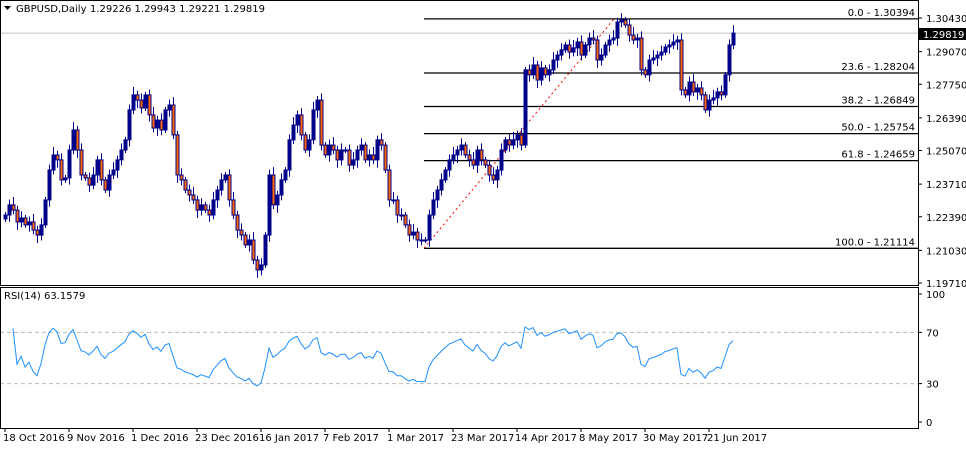  I want to click on dropdown-triangle-icon, so click(7, 8).